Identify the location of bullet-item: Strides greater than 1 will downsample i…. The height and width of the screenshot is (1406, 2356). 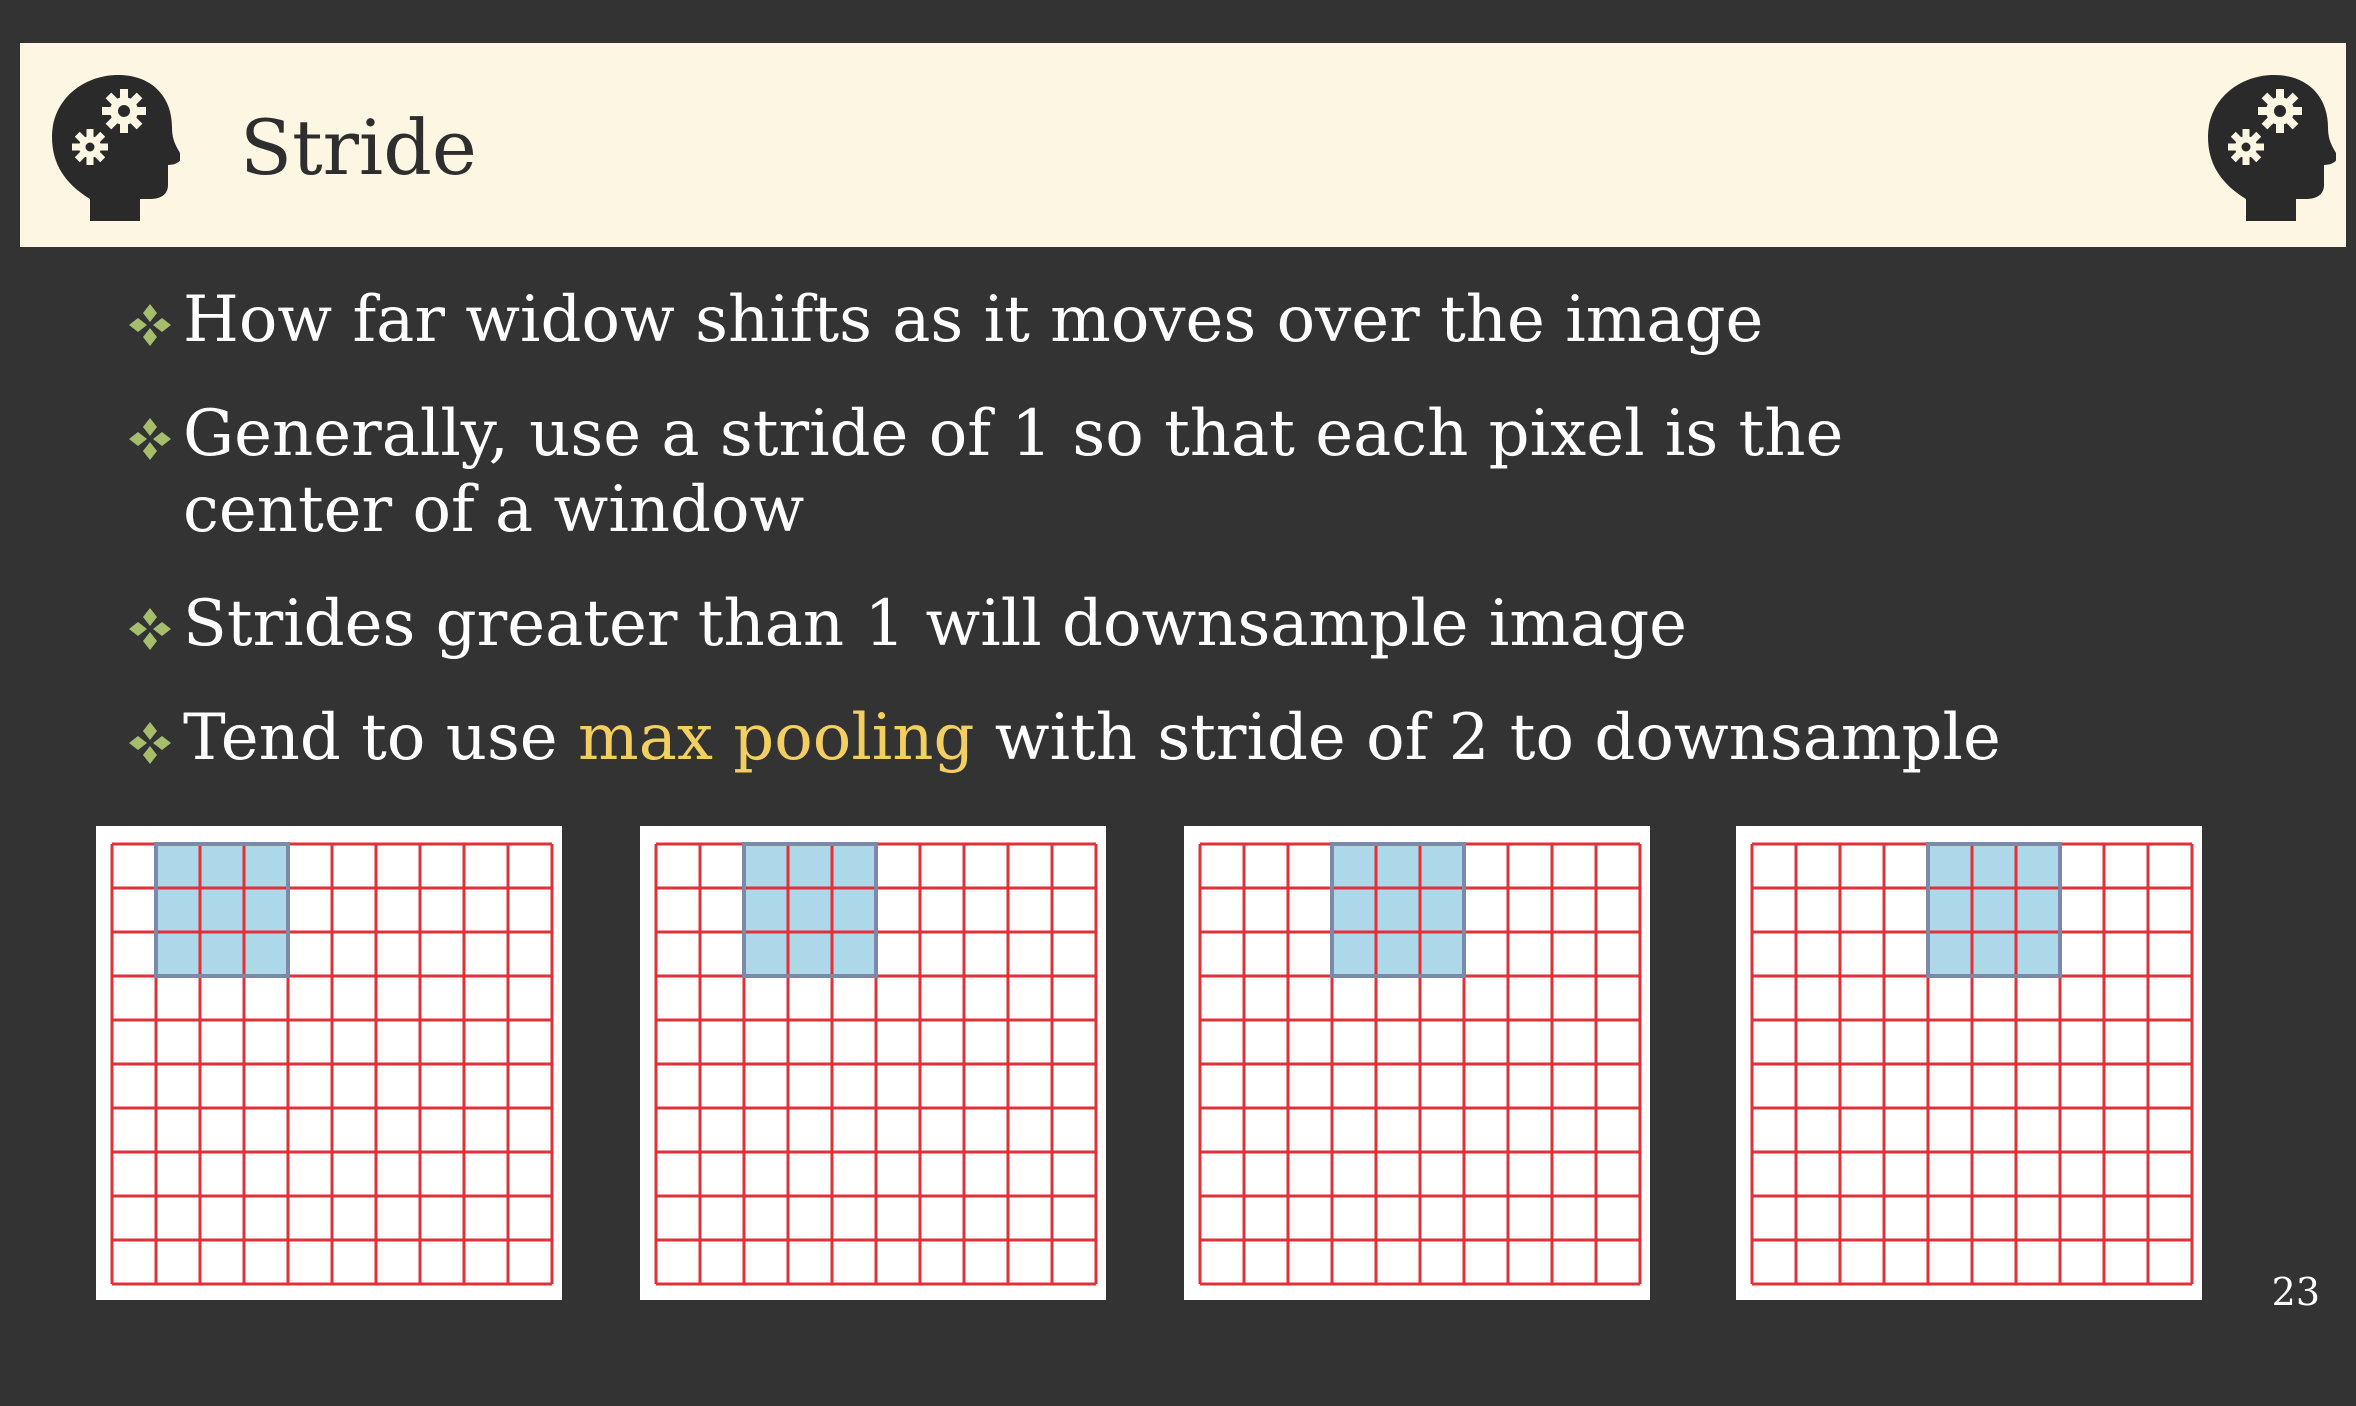
(1125, 624).